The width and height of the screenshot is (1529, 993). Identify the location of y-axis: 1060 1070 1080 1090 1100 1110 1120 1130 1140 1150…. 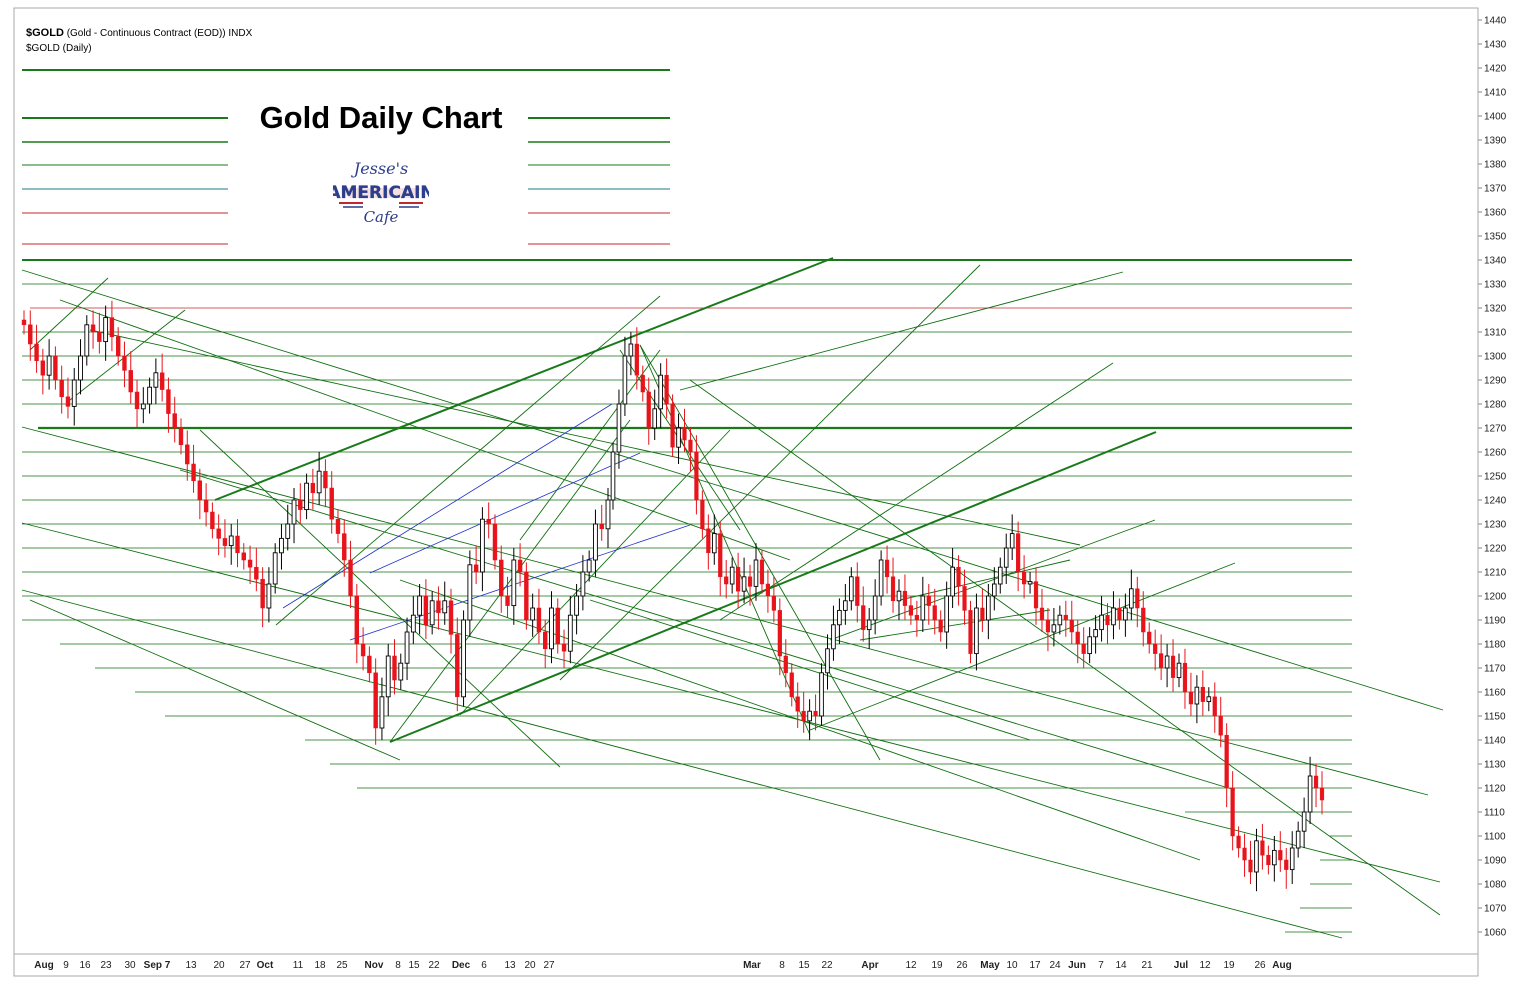
(1492, 477).